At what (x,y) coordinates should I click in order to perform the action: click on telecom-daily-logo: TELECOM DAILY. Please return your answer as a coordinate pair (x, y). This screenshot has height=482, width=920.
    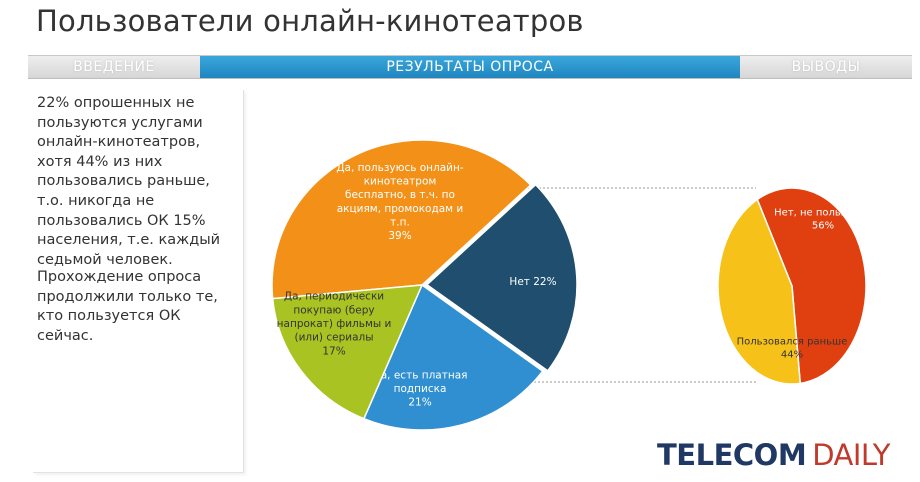
    Looking at the image, I should click on (773, 455).